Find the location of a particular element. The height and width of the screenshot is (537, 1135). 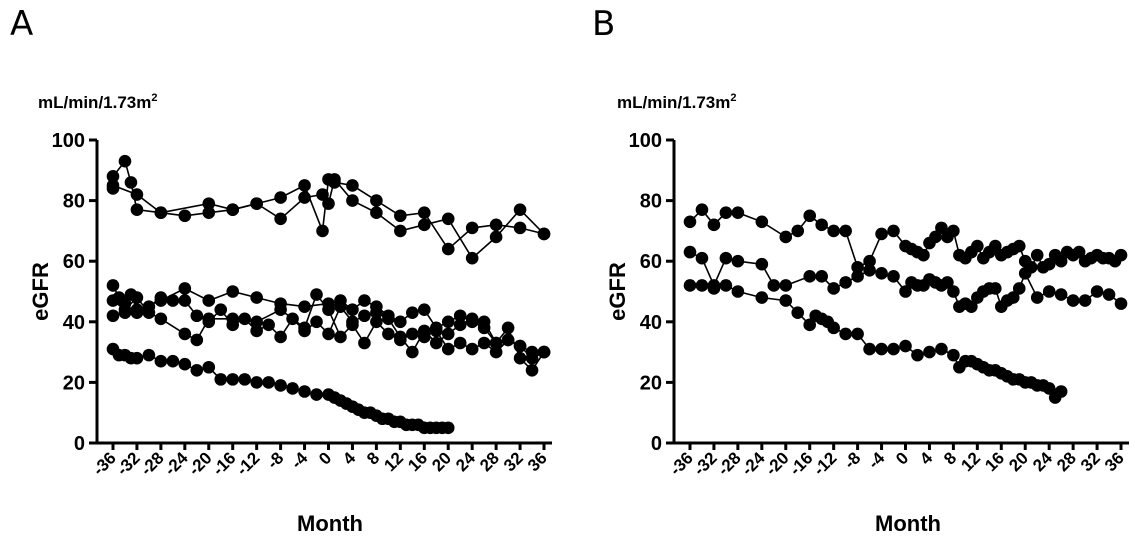

x-tick-label-a: 8 is located at coordinates (373, 458).